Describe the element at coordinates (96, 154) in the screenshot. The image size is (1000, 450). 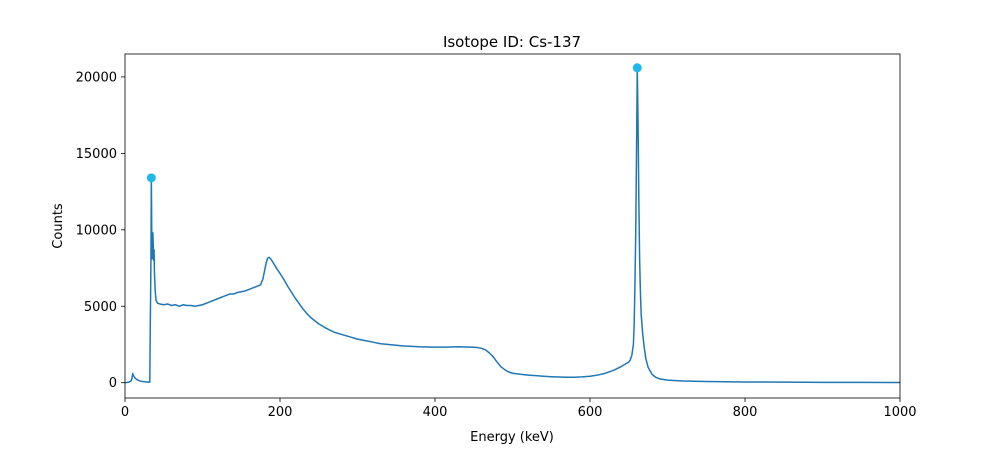
I see `y-tick-label: 15000` at that location.